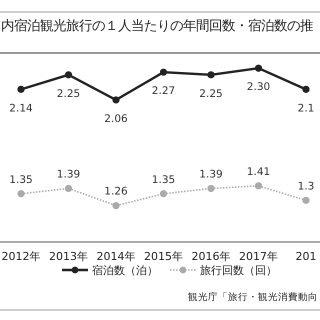  Describe the element at coordinates (116, 118) in the screenshot. I see `data-label: 2.06` at that location.